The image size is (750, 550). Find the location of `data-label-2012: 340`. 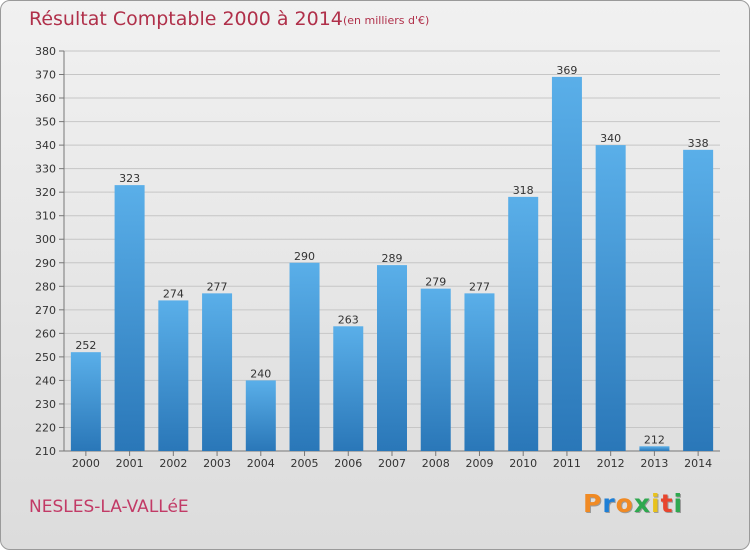

data-label-2012: 340 is located at coordinates (610, 138).